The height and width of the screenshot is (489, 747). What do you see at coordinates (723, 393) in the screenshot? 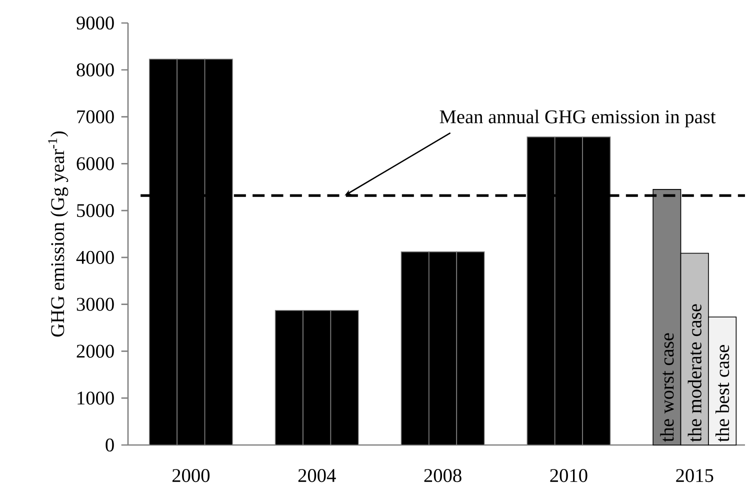
I see `series-label: the best case` at bounding box center [723, 393].